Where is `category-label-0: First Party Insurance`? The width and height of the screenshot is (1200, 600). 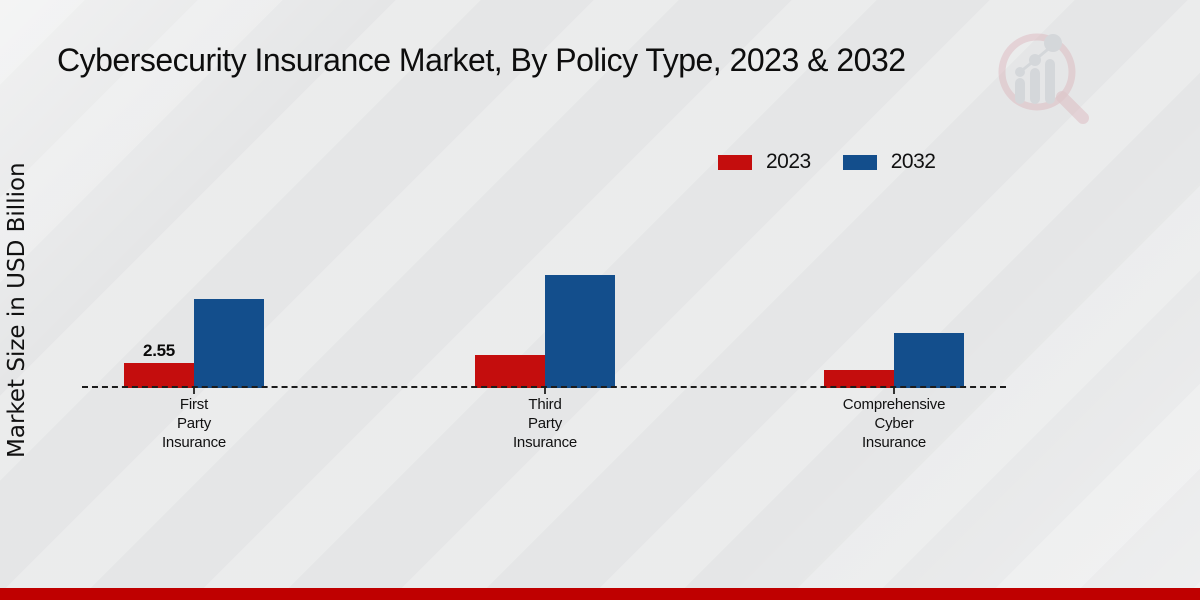
category-label-0: First Party Insurance is located at coordinates (194, 423).